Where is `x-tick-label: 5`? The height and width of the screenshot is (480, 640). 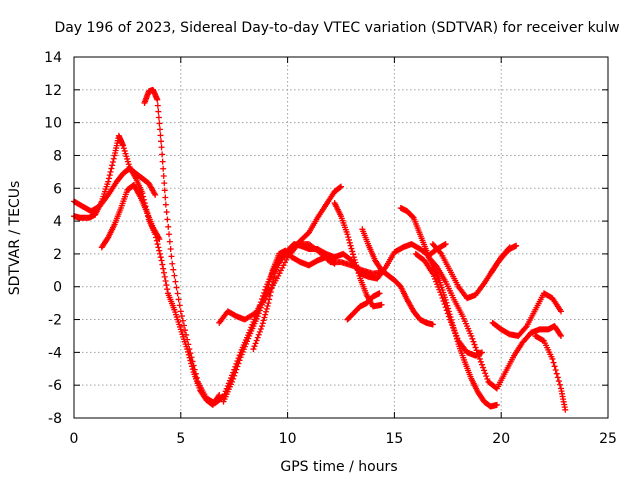
x-tick-label: 5 is located at coordinates (180, 439).